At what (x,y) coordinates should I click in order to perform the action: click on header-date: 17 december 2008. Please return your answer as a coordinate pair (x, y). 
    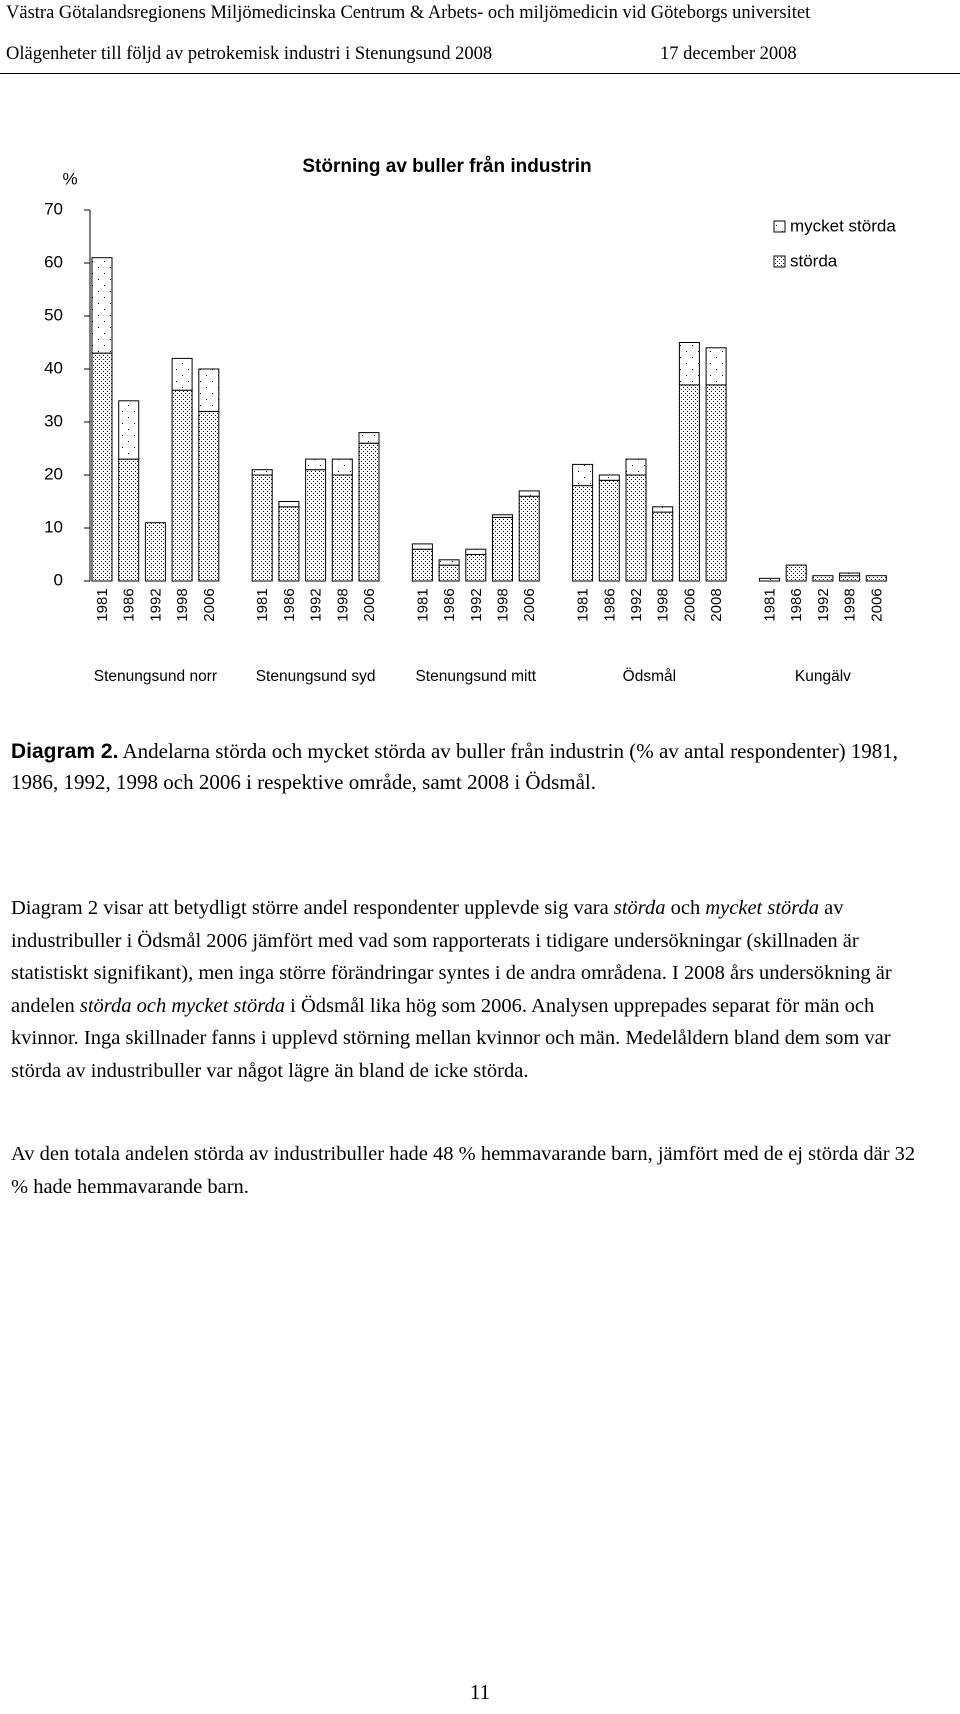
    Looking at the image, I should click on (728, 54).